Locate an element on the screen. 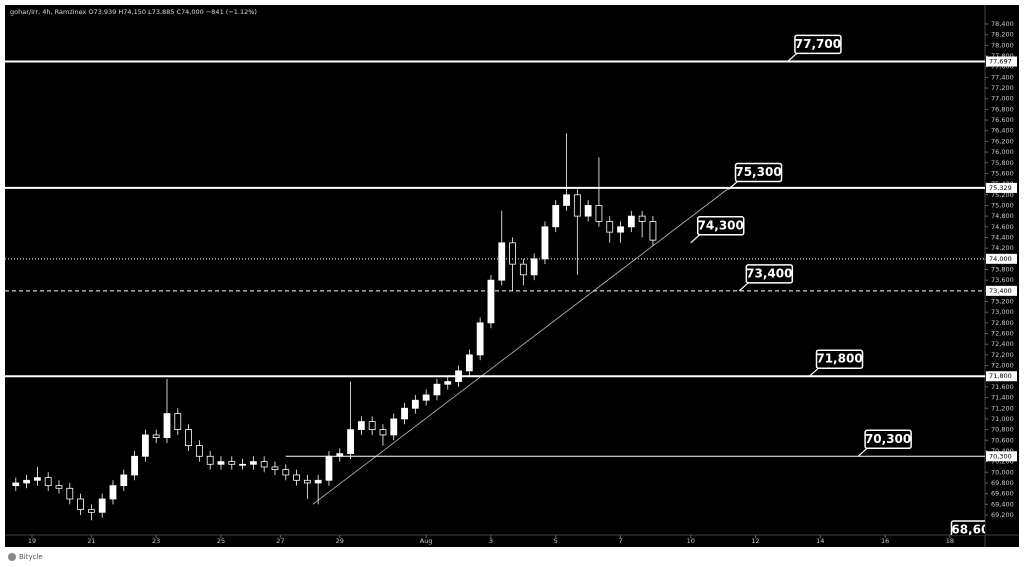  y-tick-label: 71,400 is located at coordinates (1002, 398).